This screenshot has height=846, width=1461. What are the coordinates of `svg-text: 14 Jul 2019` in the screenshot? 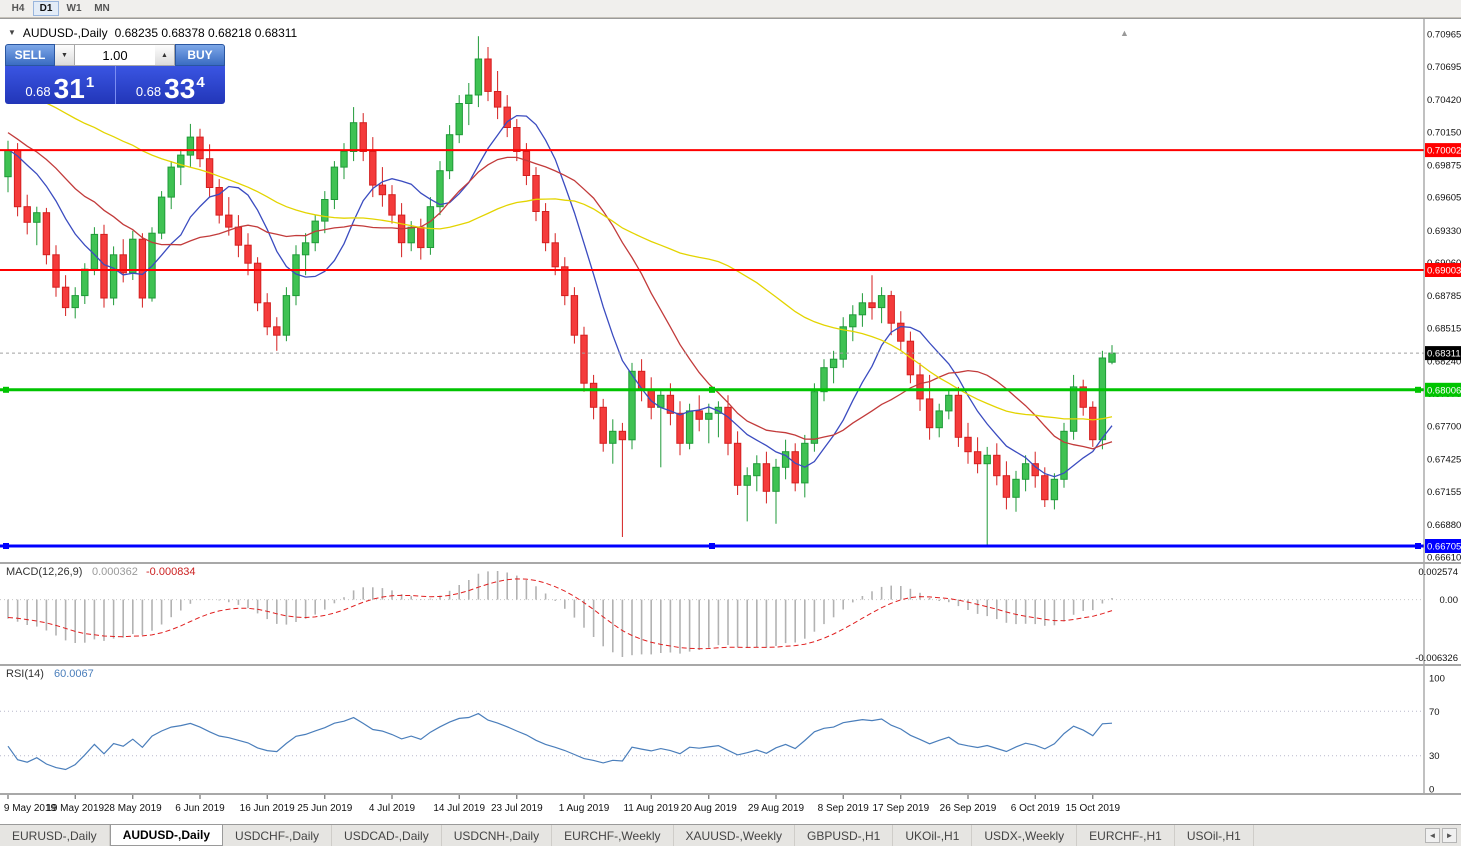 It's located at (459, 808).